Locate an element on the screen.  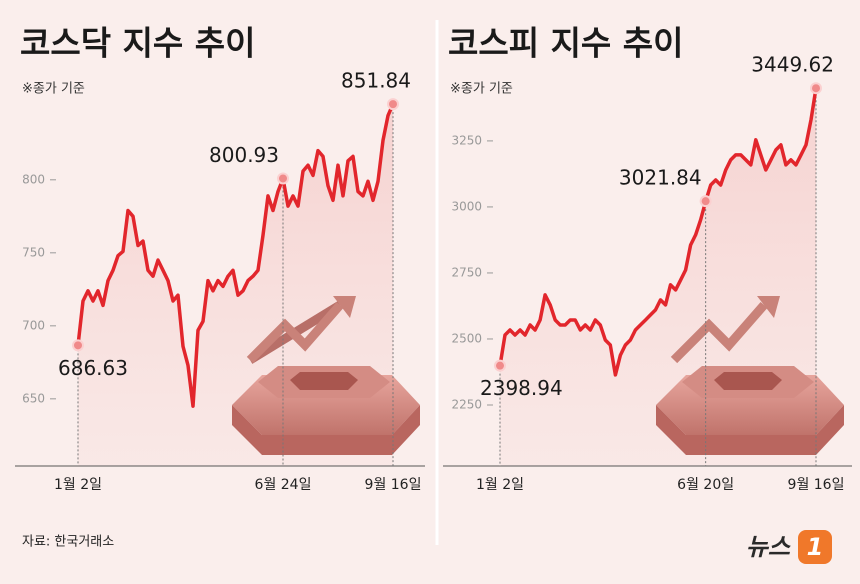
value-label: 800.93 is located at coordinates (244, 155).